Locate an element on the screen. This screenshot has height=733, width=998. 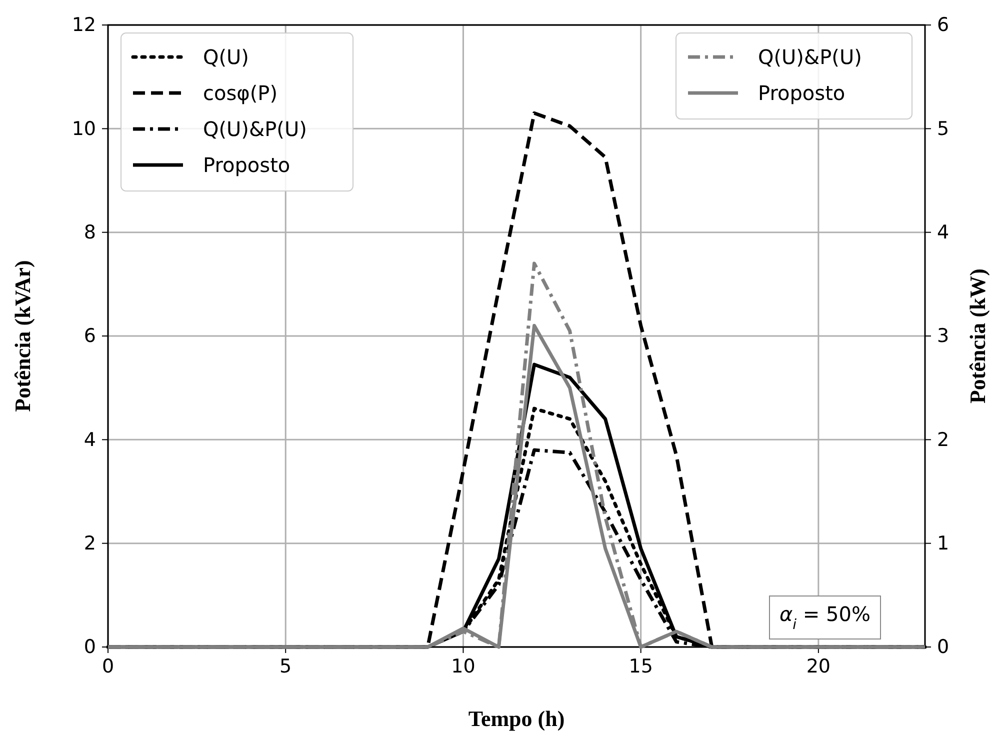
y2-tick-label: 2 is located at coordinates (943, 439).